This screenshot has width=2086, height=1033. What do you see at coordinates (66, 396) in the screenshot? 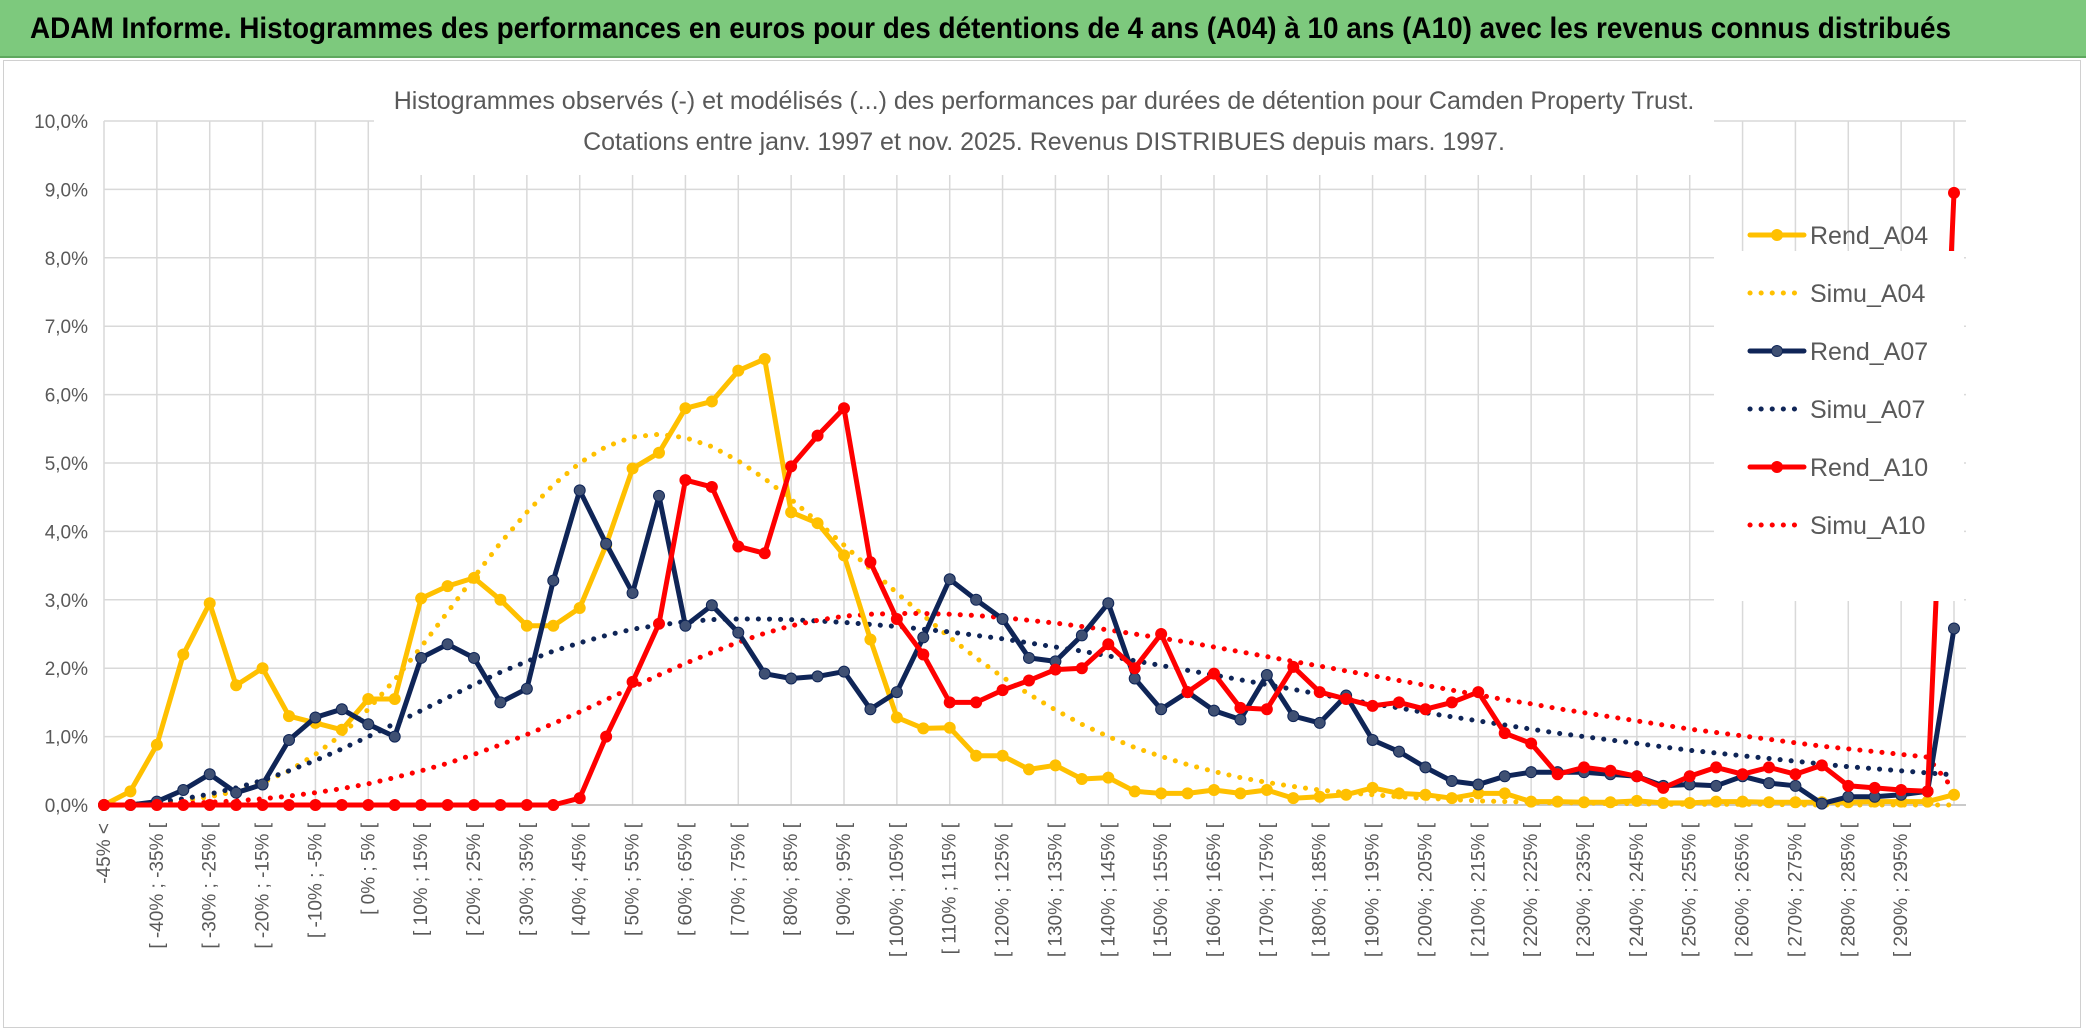
I see `y-tick-label: 6,0%` at bounding box center [66, 396].